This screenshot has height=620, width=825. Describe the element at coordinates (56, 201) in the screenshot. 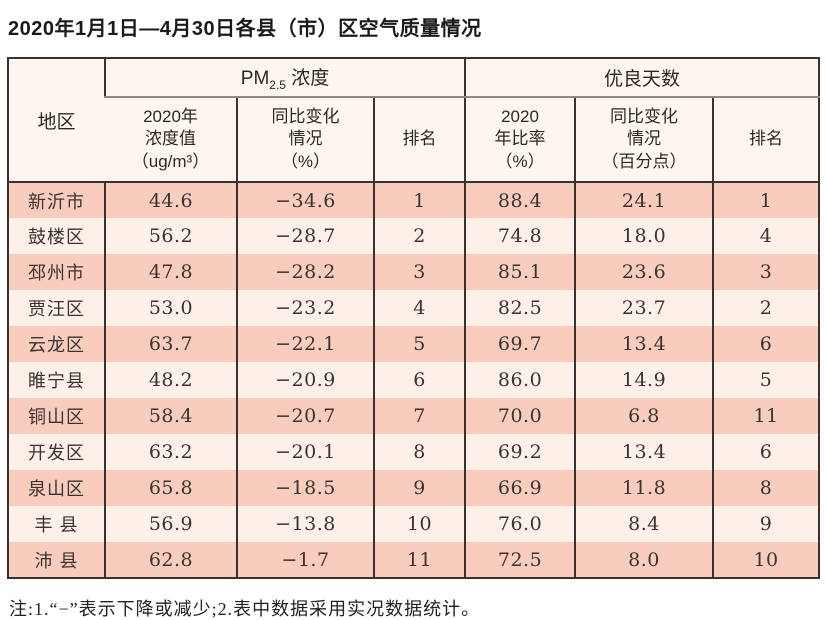

I see `region-cell: 新沂市` at that location.